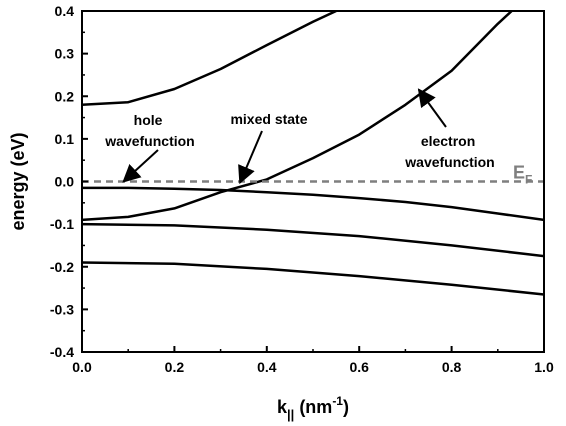 Image resolution: width=566 pixels, height=426 pixels. I want to click on x-axis-title-close: ), so click(346, 407).